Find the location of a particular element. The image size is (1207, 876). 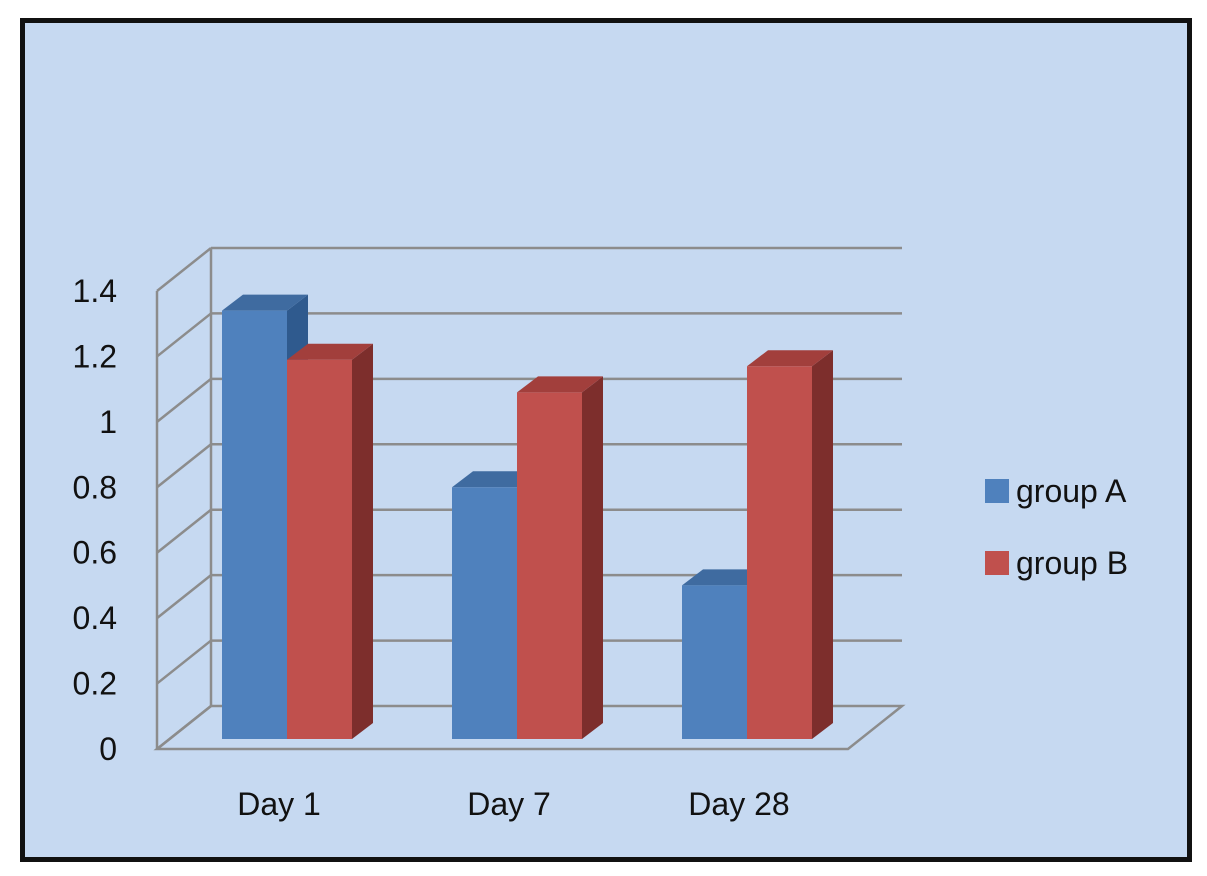

y-tick-label: 0.6 is located at coordinates (95, 553).